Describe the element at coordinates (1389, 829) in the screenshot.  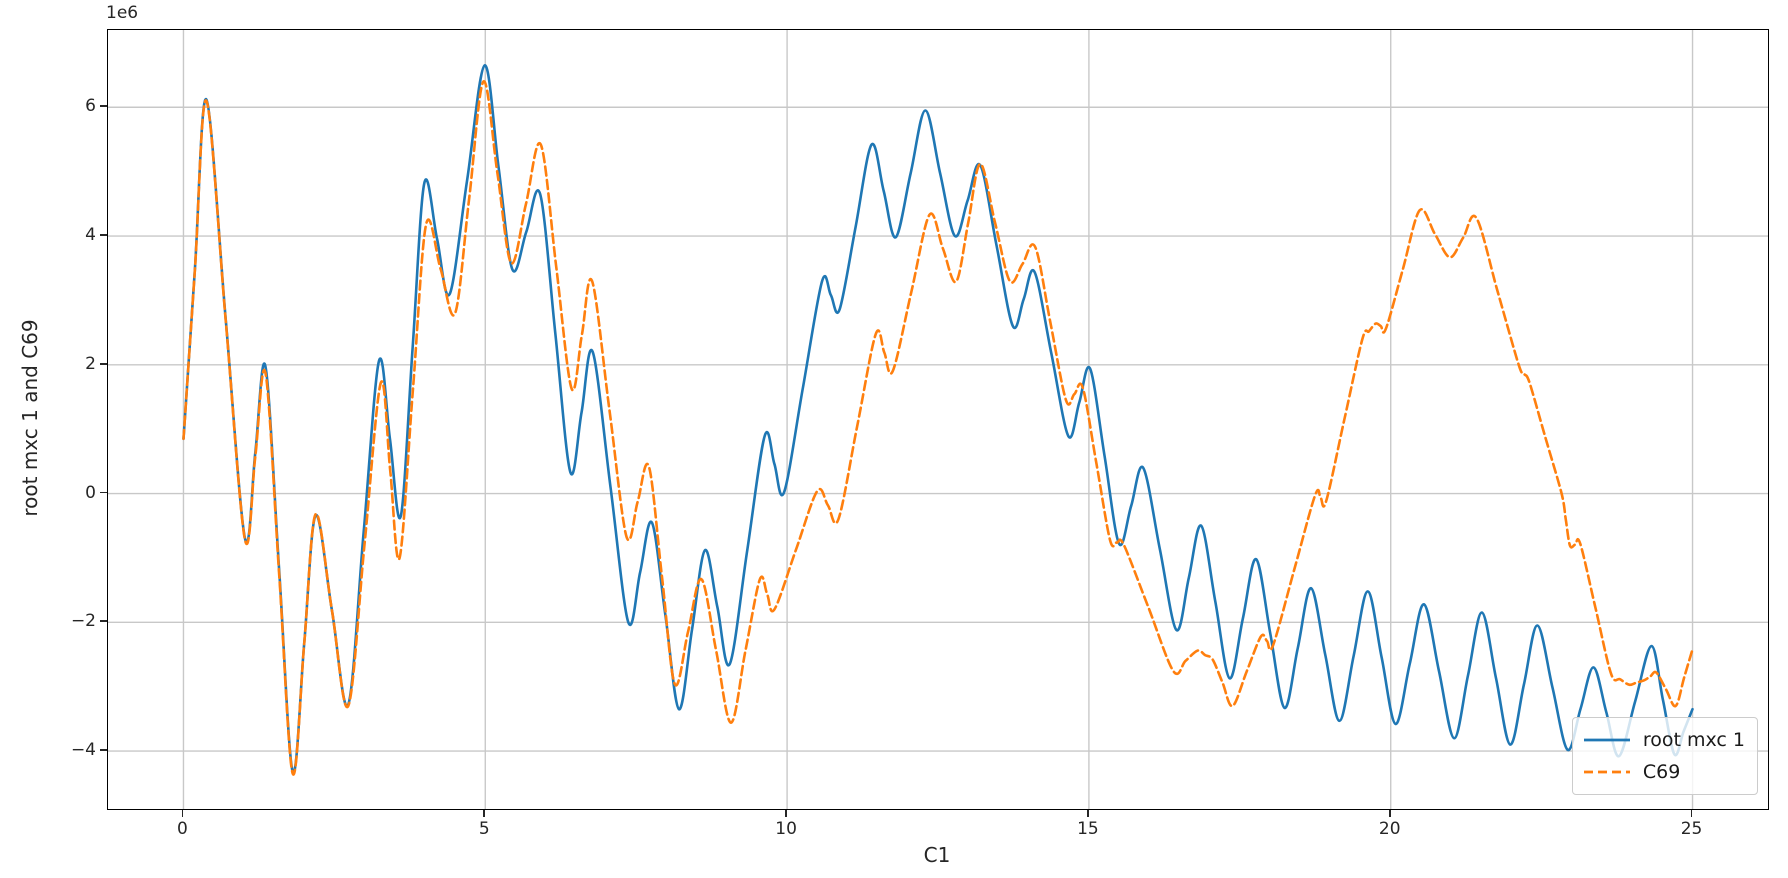
I see `x-tick-label: 20` at that location.